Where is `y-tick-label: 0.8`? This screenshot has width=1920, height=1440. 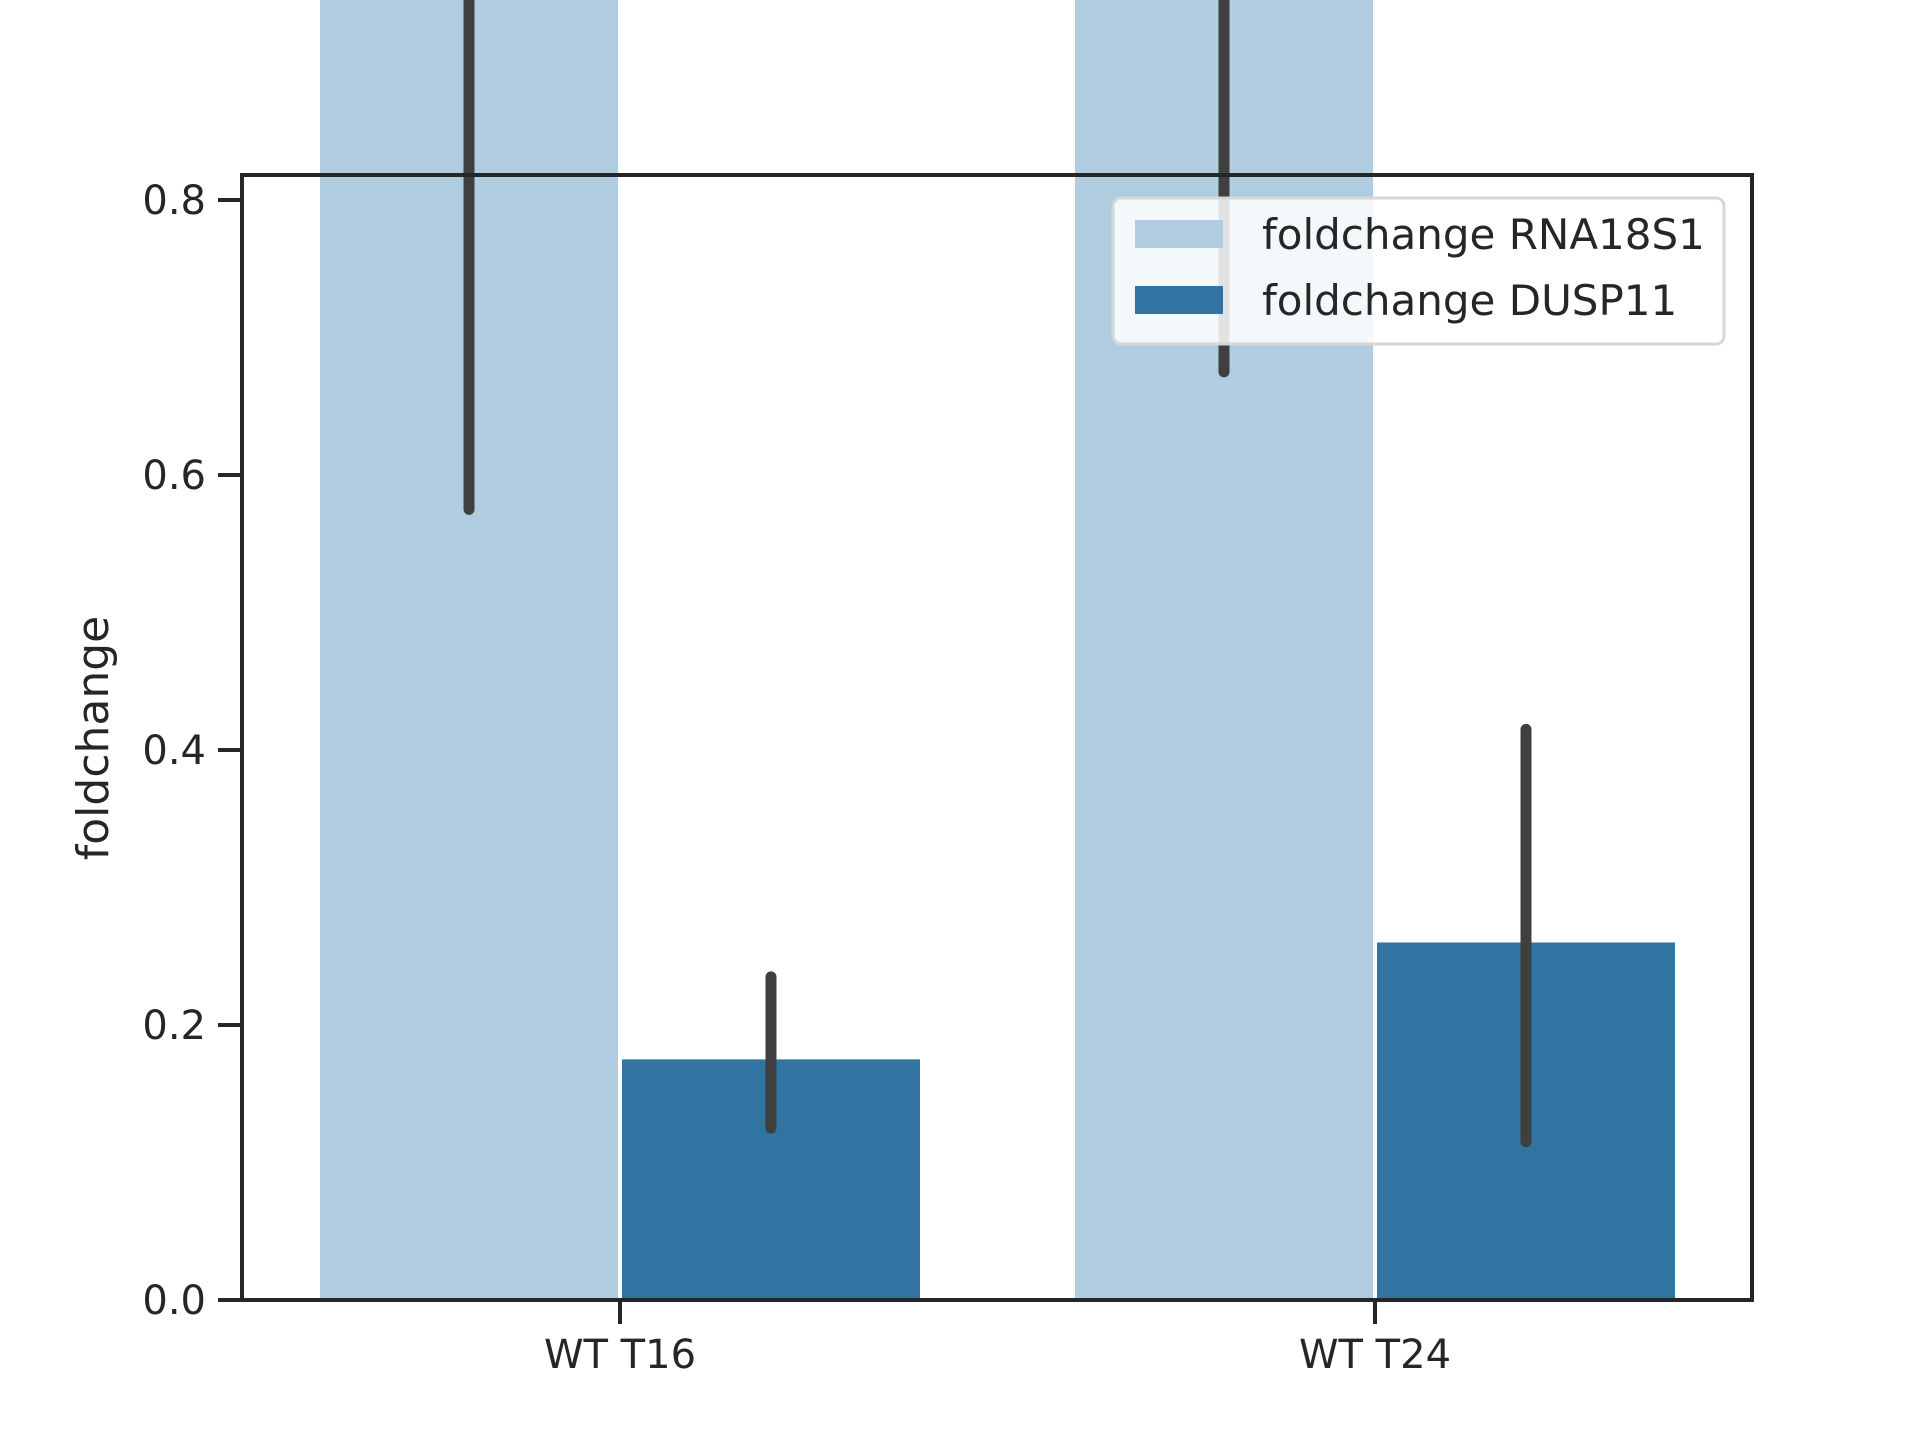 y-tick-label: 0.8 is located at coordinates (174, 201).